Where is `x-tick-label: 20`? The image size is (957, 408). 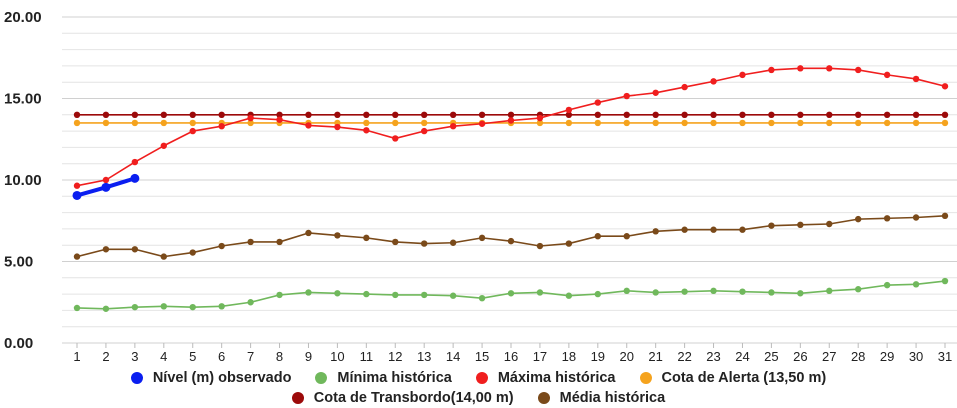
x-tick-label: 20 is located at coordinates (626, 356).